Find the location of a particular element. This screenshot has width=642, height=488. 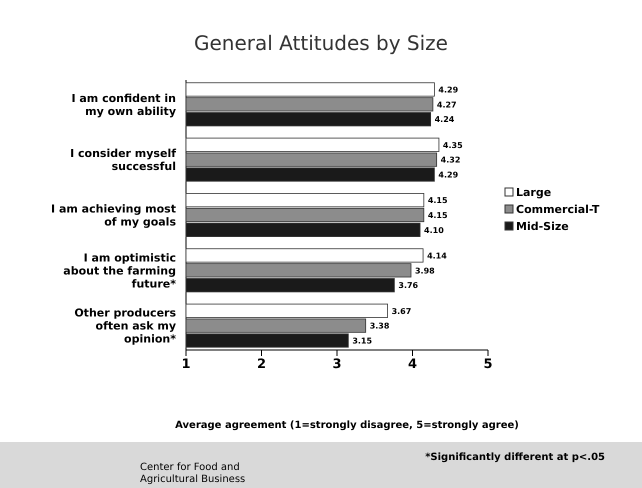

y-tick-label: I consider myself successful is located at coordinates (123, 160).